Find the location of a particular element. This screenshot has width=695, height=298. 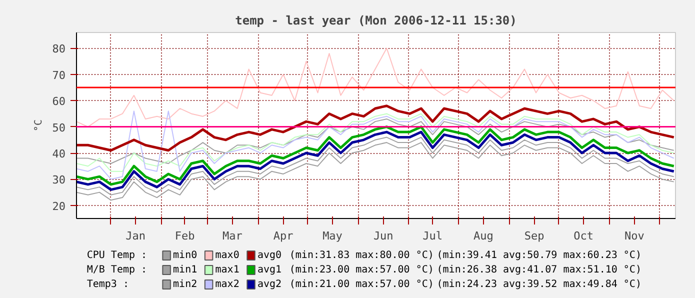

y-tick-label: 80 is located at coordinates (59, 49).